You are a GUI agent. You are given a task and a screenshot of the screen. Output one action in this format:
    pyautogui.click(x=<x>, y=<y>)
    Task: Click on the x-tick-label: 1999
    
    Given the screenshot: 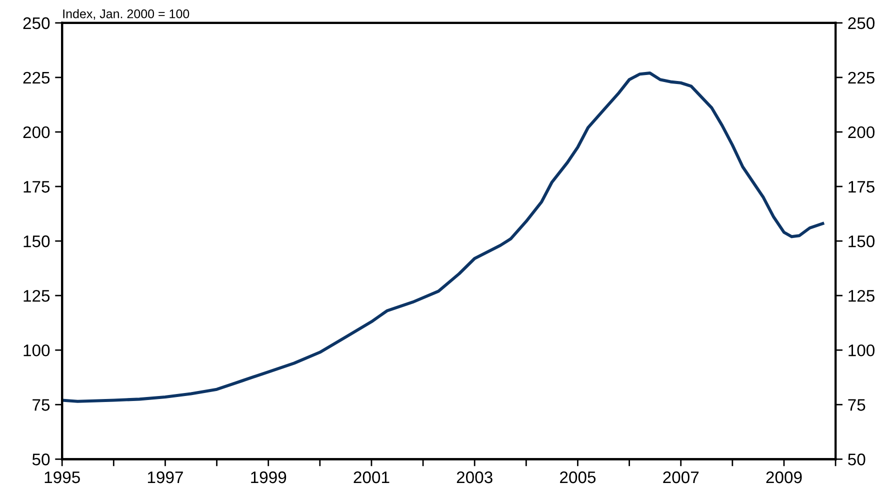 What is the action you would take?
    pyautogui.click(x=268, y=477)
    